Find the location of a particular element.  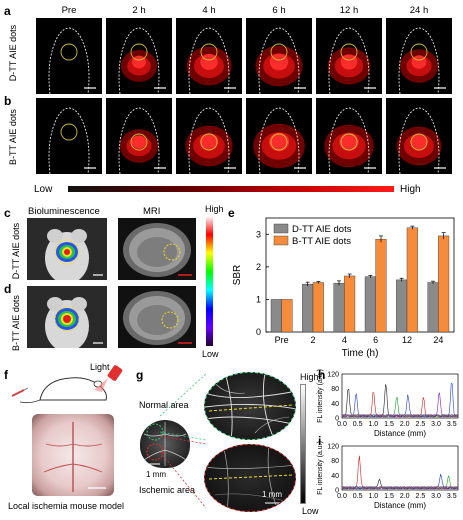

panel-label-b: b is located at coordinates (8, 101).